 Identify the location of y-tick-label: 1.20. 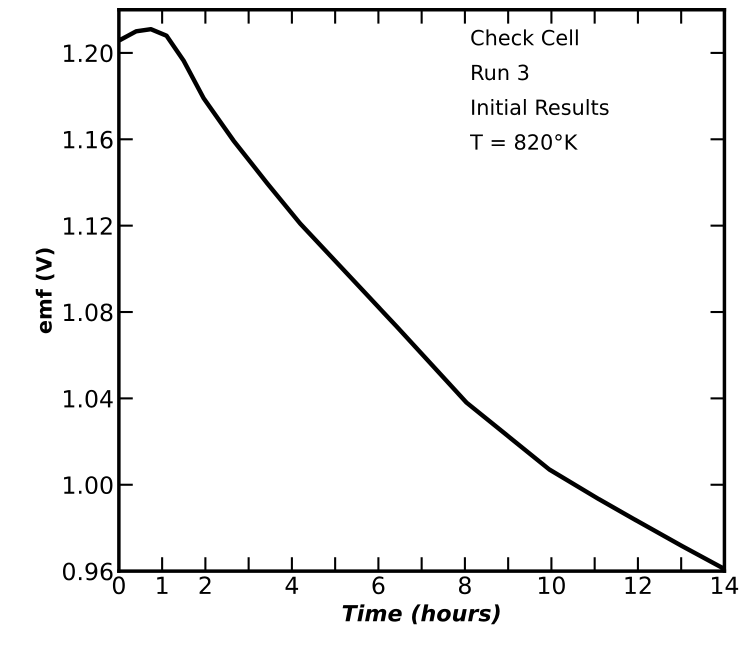
(88, 53).